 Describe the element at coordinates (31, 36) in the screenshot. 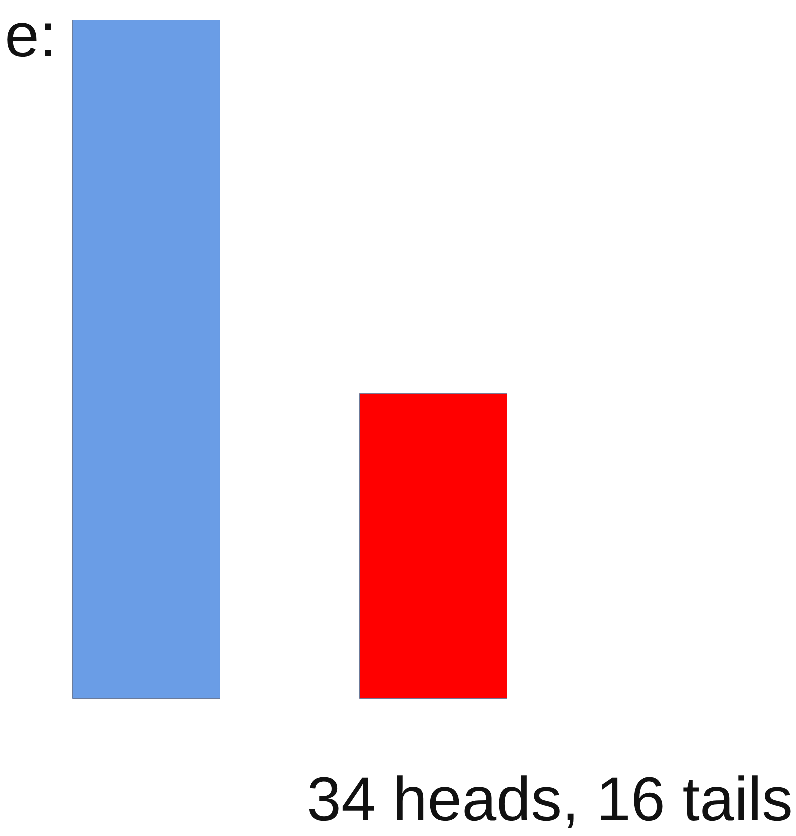

I see `chart-title: e:` at that location.